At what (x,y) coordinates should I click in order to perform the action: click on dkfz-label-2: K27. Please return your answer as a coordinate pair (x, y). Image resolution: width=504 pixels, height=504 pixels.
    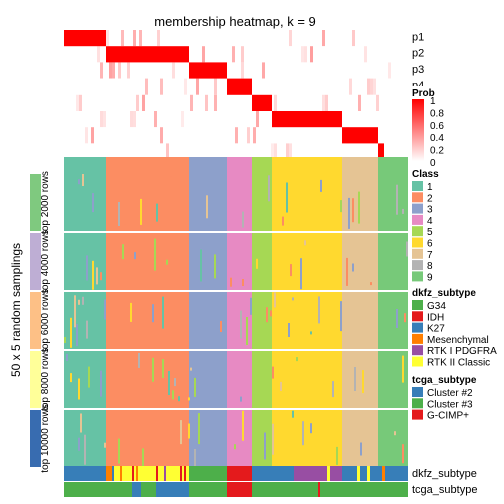
    Looking at the image, I should click on (436, 329).